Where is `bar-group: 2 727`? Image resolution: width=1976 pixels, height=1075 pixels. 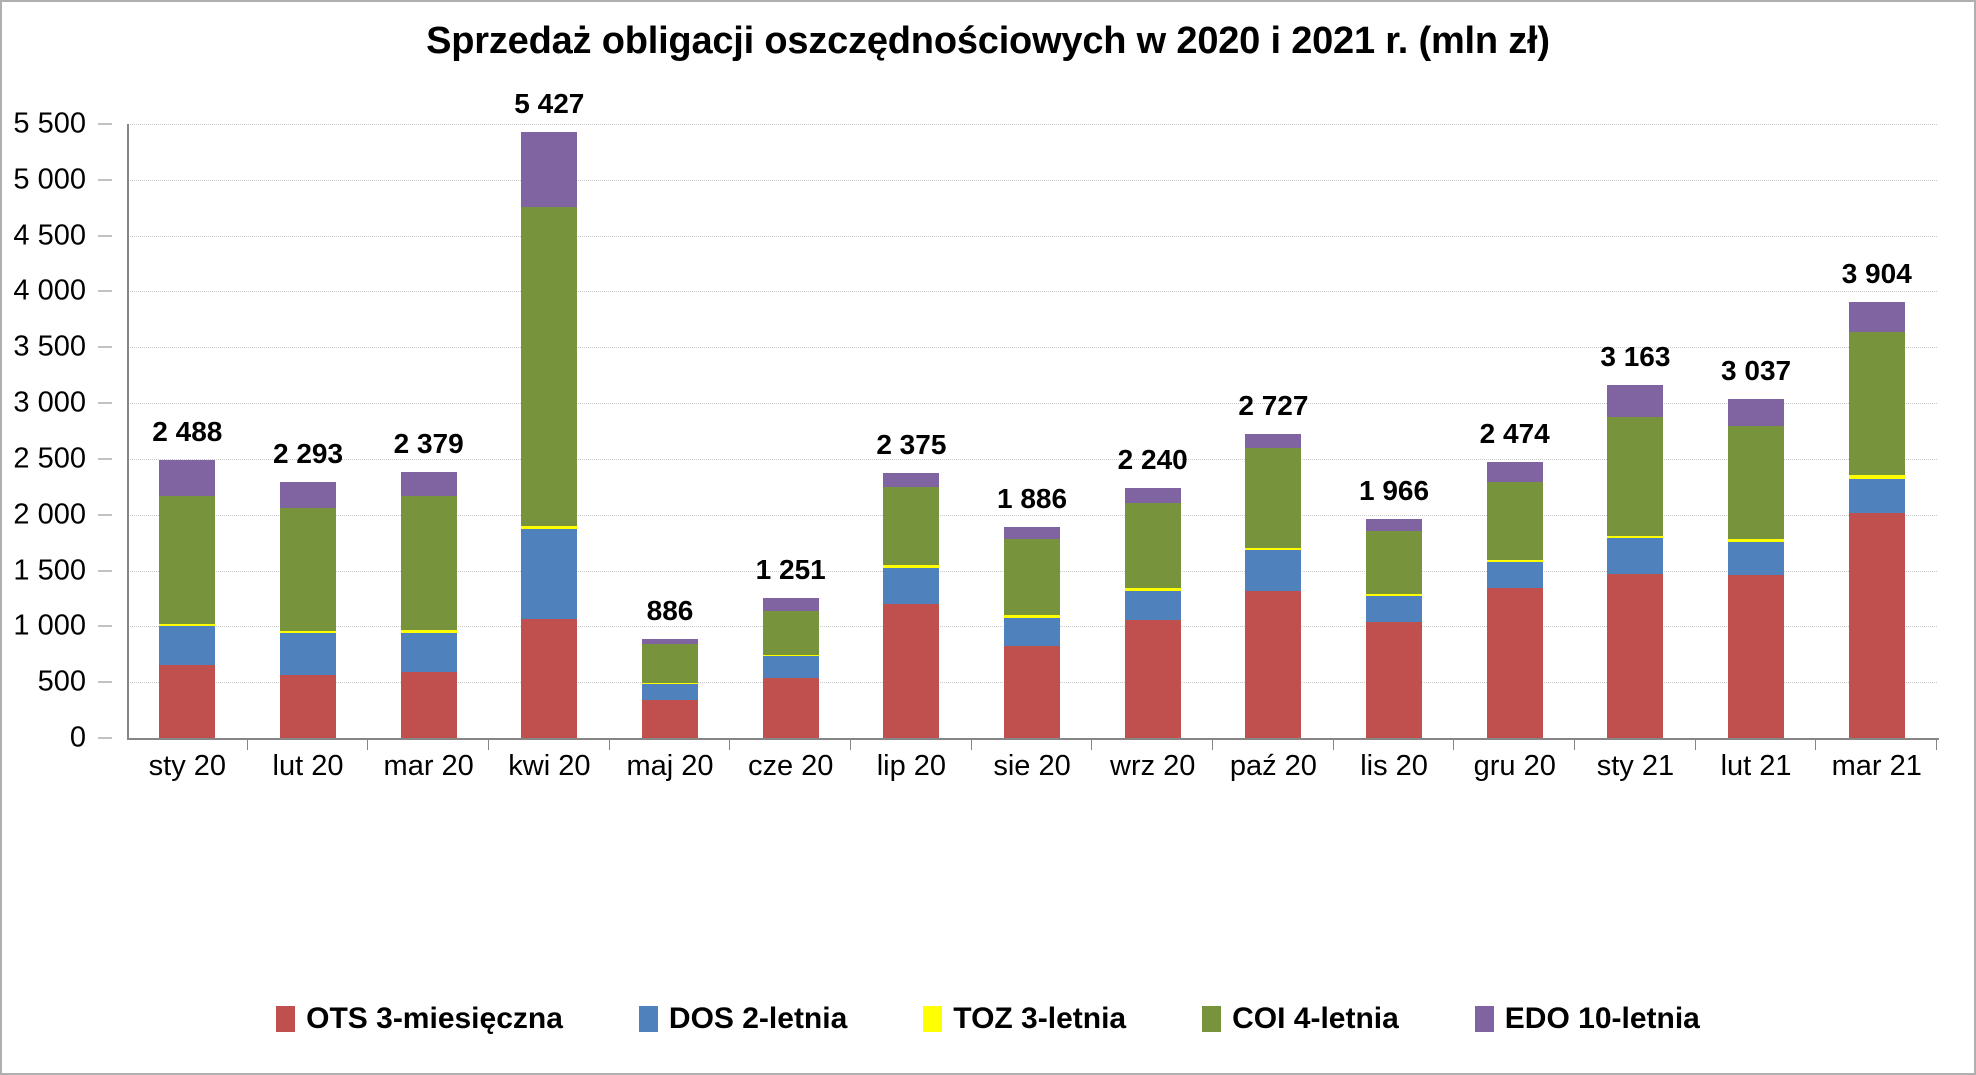 bar-group: 2 727 is located at coordinates (1273, 431).